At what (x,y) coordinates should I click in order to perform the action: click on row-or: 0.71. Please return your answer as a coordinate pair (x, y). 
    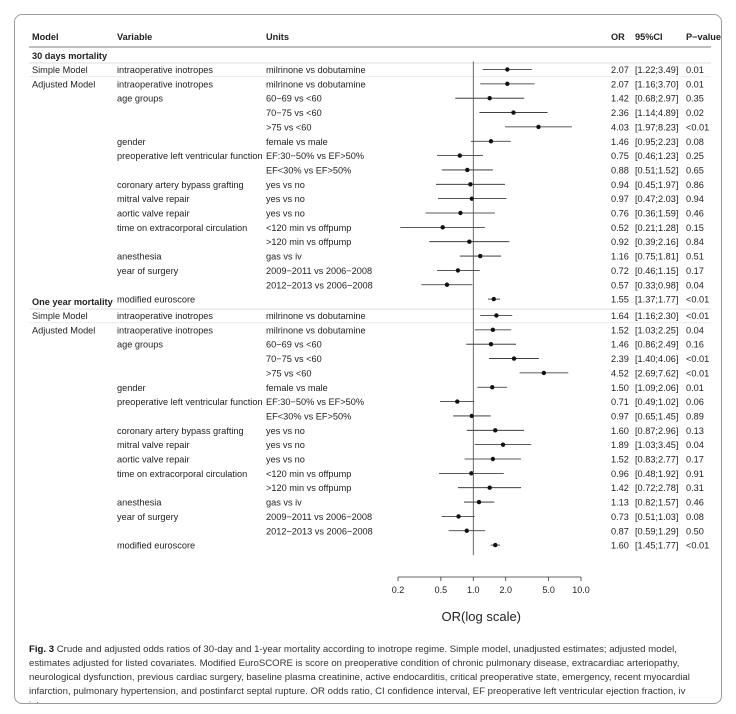
    Looking at the image, I should click on (620, 402).